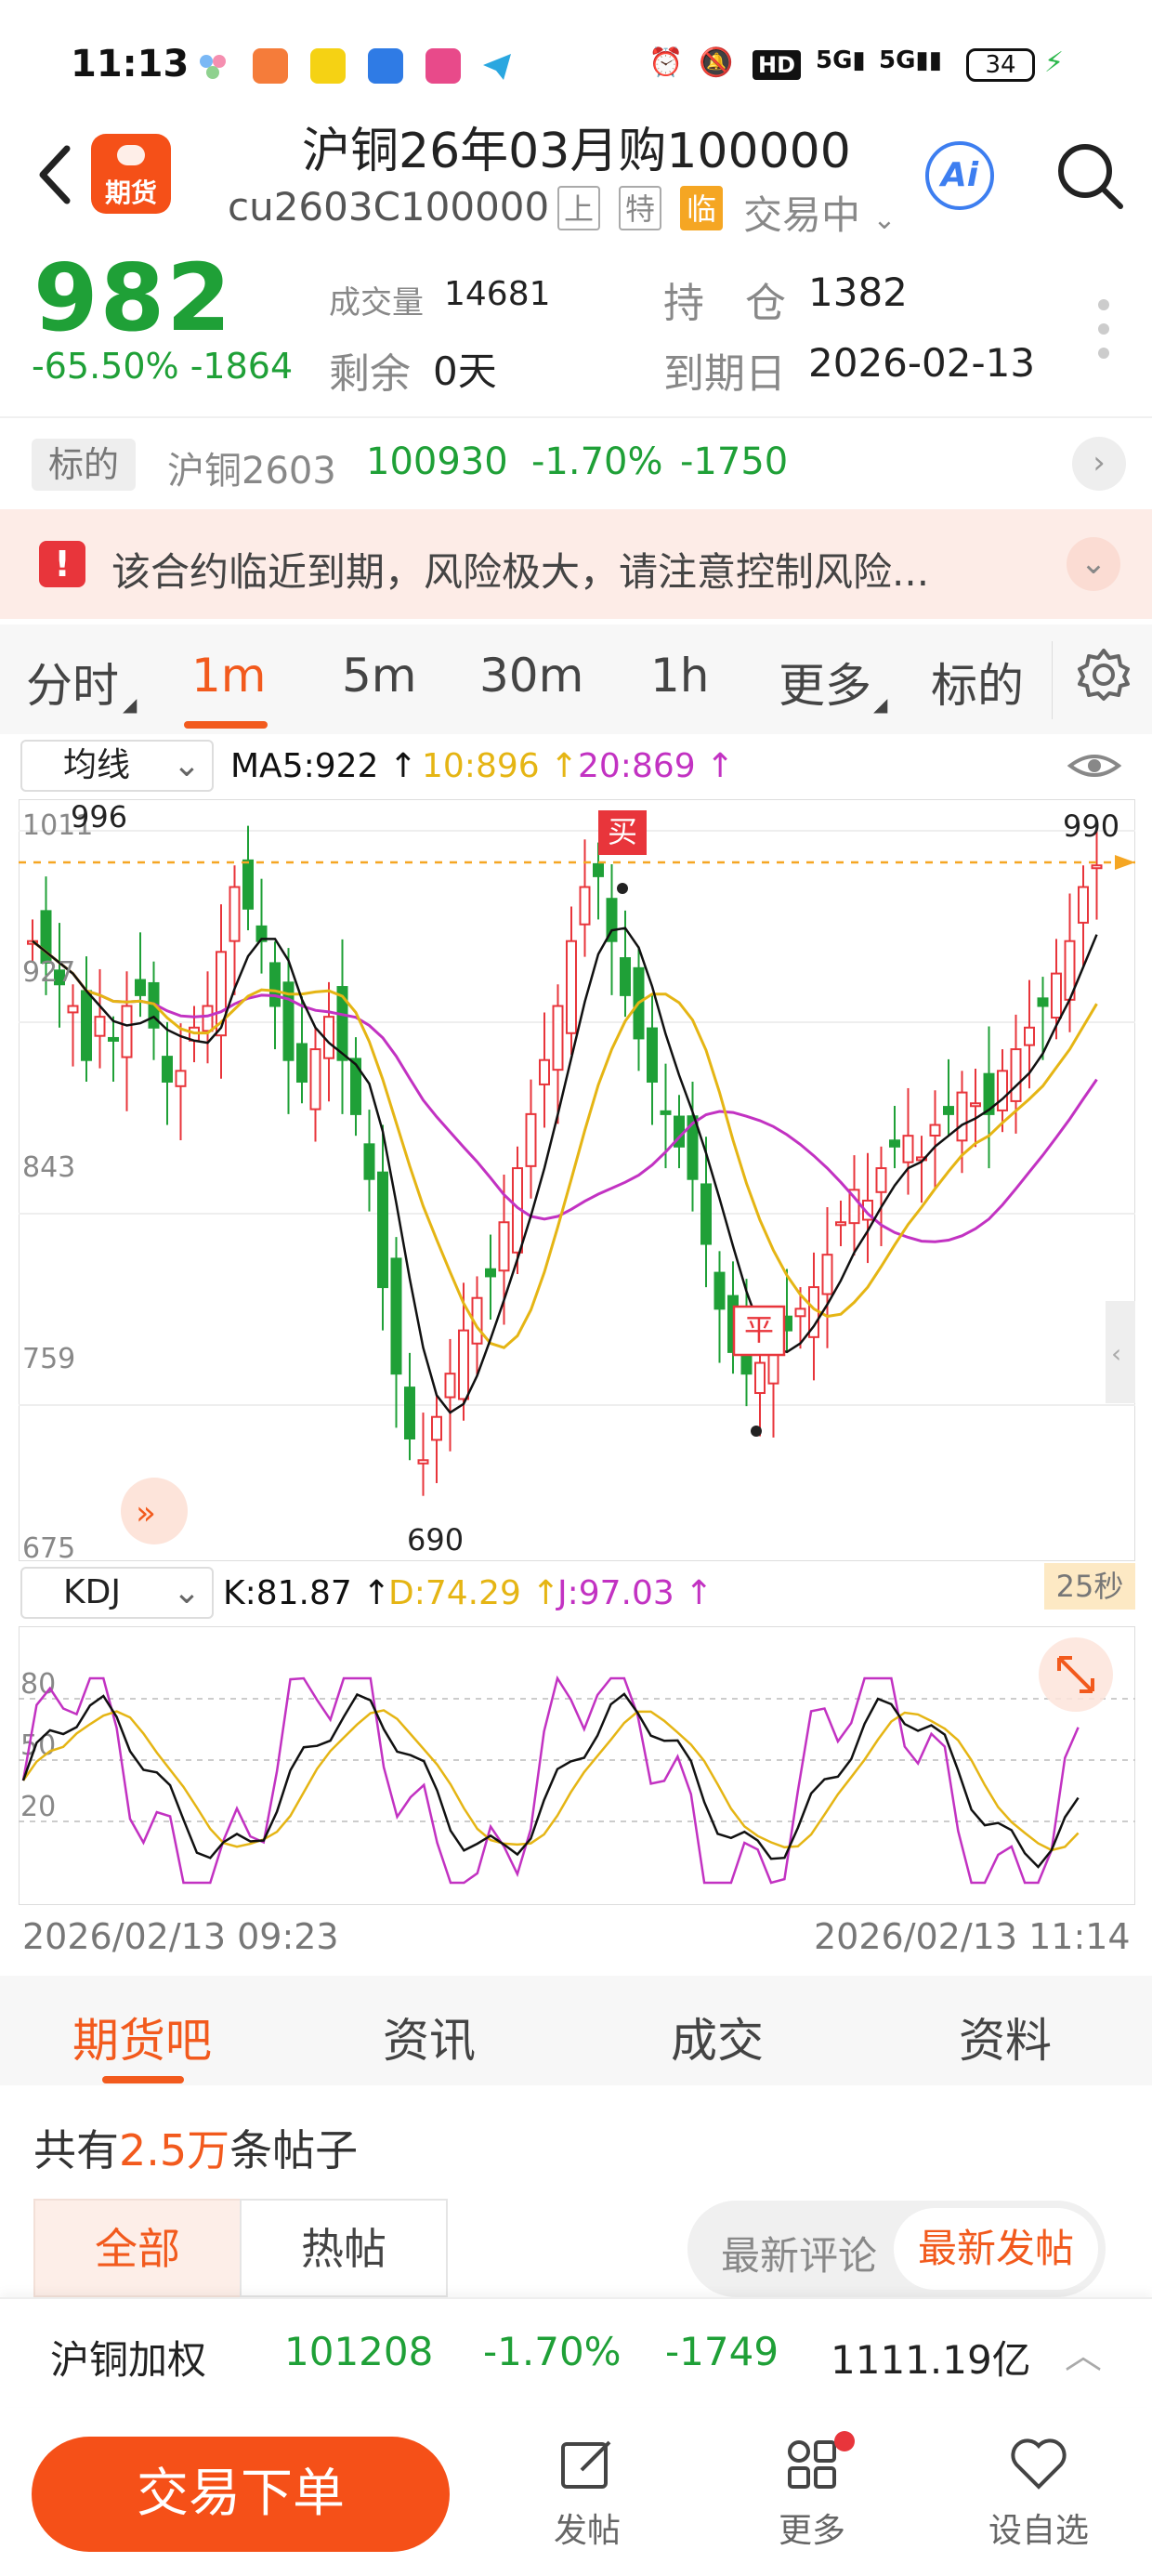 This screenshot has width=1152, height=2576. Describe the element at coordinates (38, 1807) in the screenshot. I see `kdj-label-20: 20` at that location.